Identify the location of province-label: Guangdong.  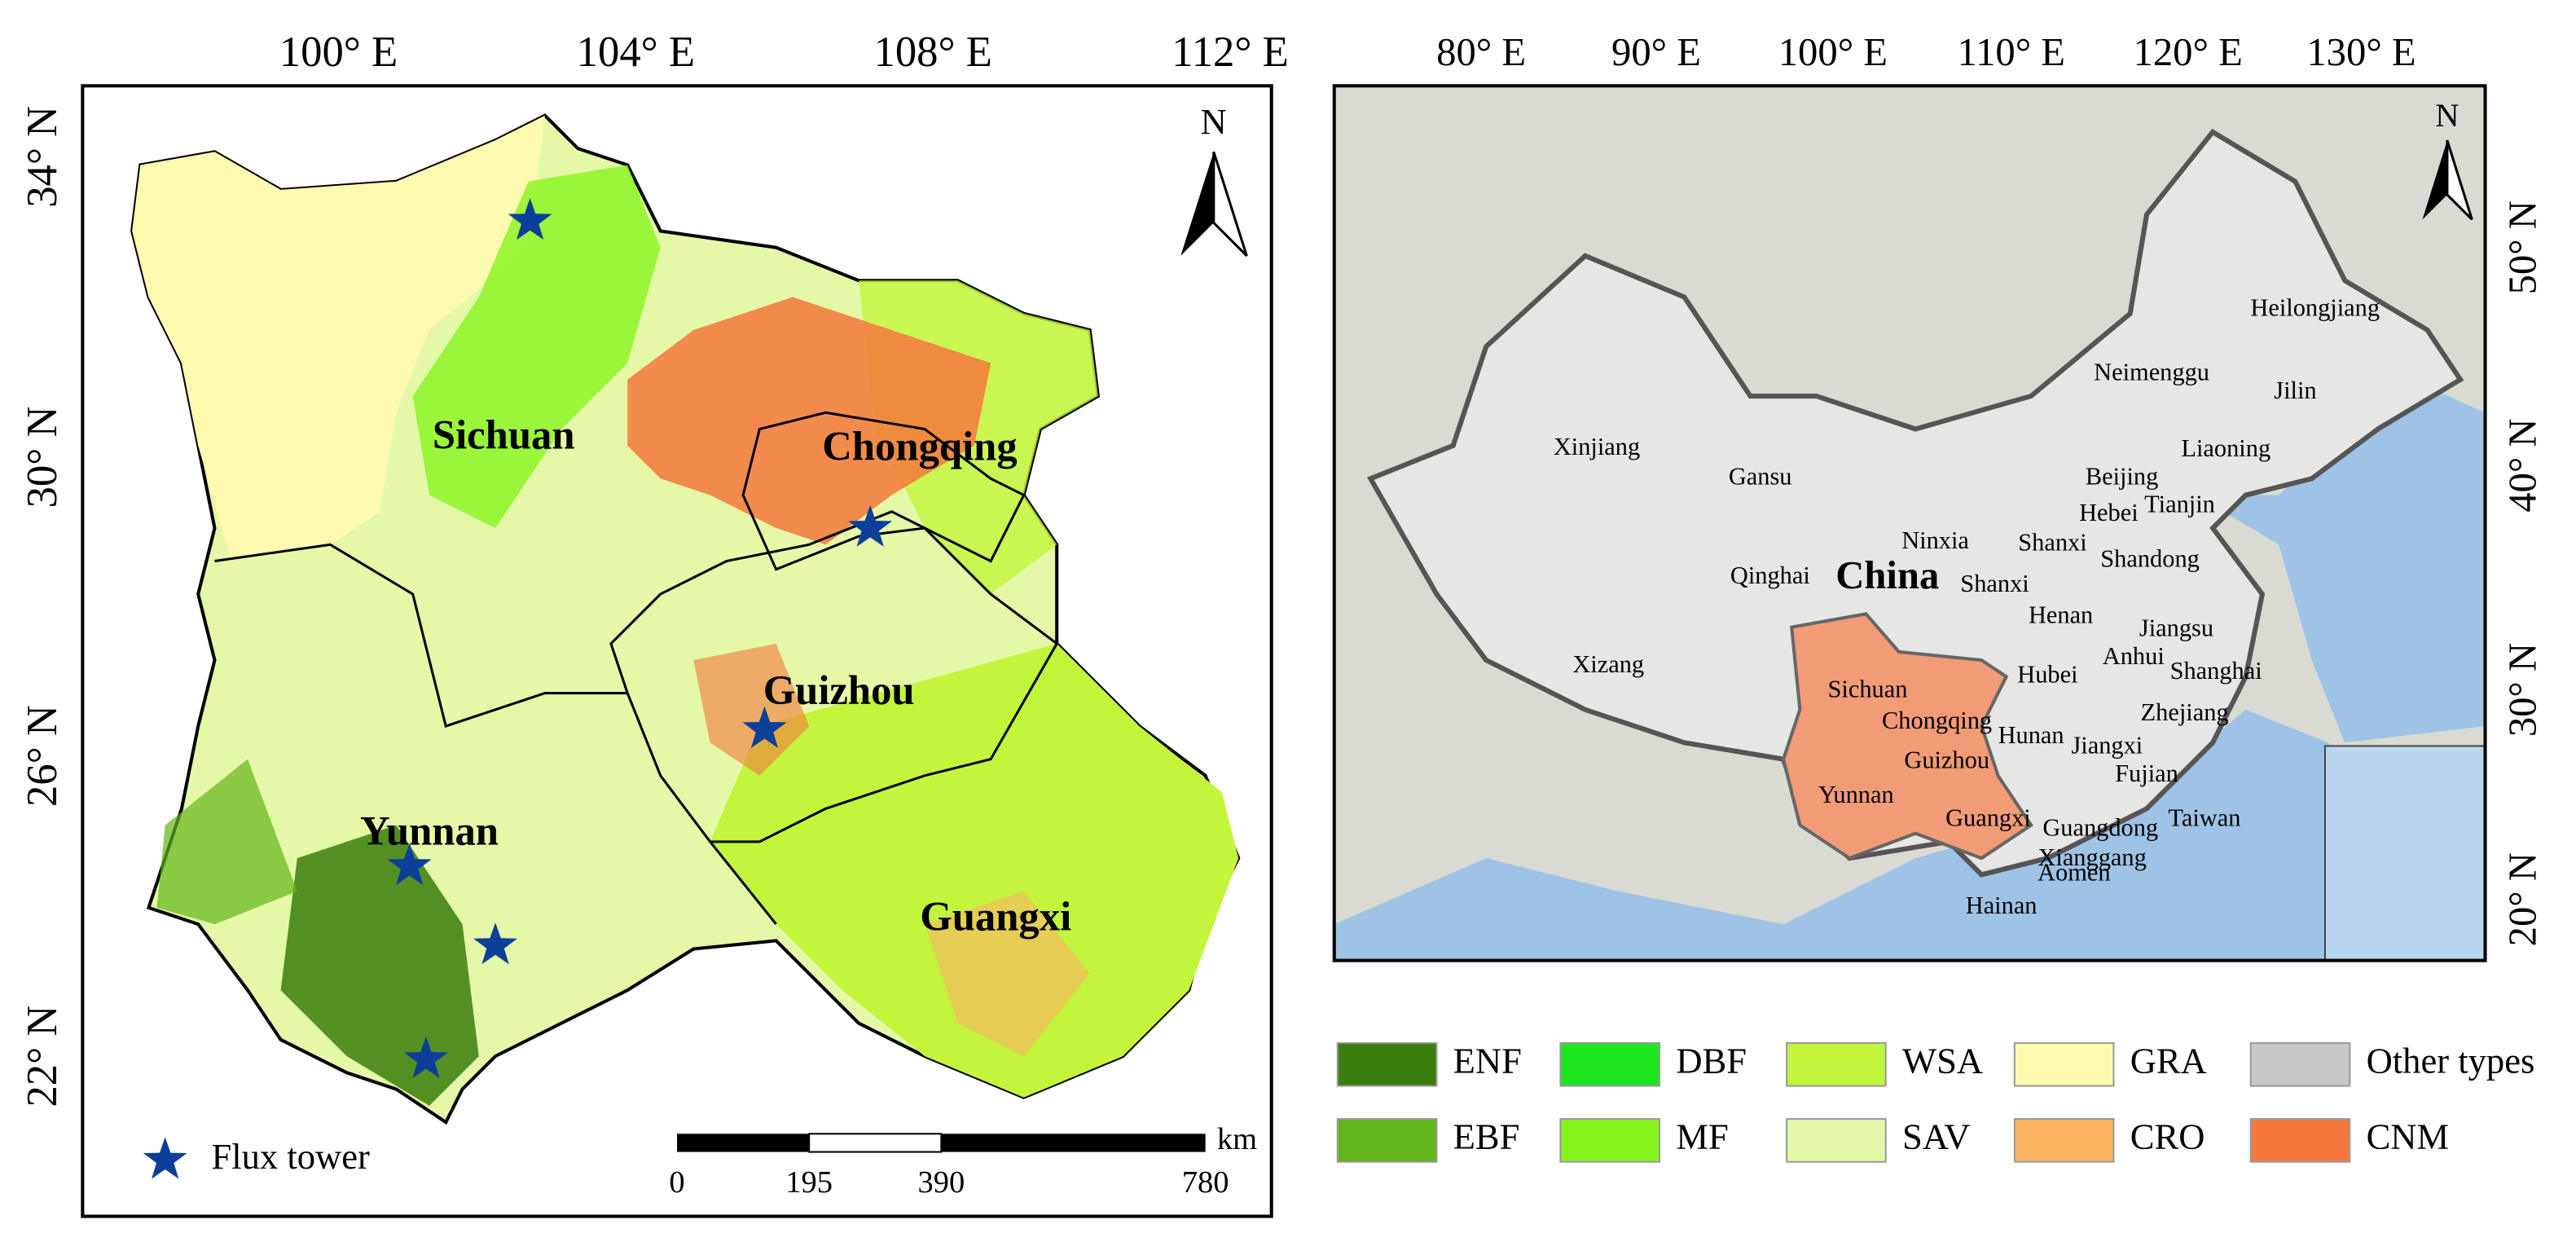
(2100, 828).